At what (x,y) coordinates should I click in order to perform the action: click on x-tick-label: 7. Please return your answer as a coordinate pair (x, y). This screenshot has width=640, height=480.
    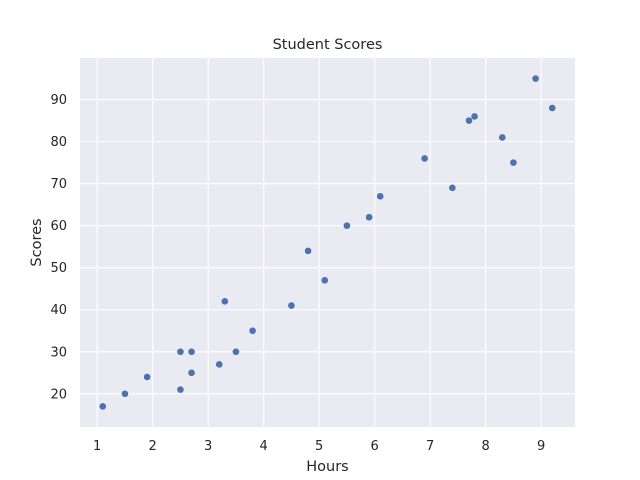
    Looking at the image, I should click on (430, 446).